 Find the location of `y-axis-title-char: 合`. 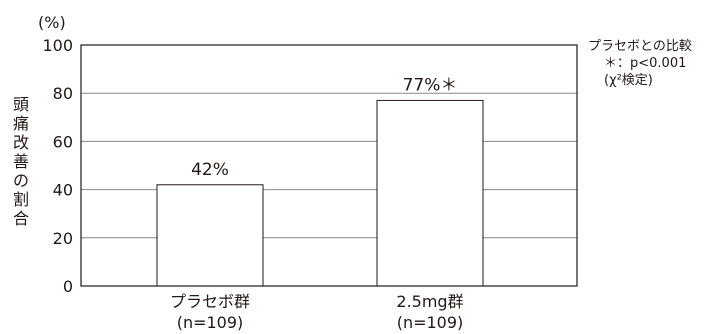

y-axis-title-char: 合 is located at coordinates (21, 218).